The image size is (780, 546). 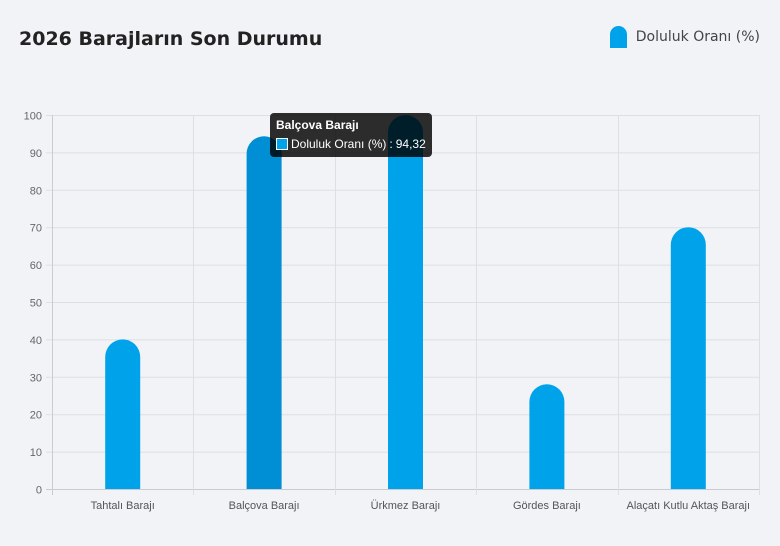 I want to click on y-tick-label: 80, so click(x=36, y=191).